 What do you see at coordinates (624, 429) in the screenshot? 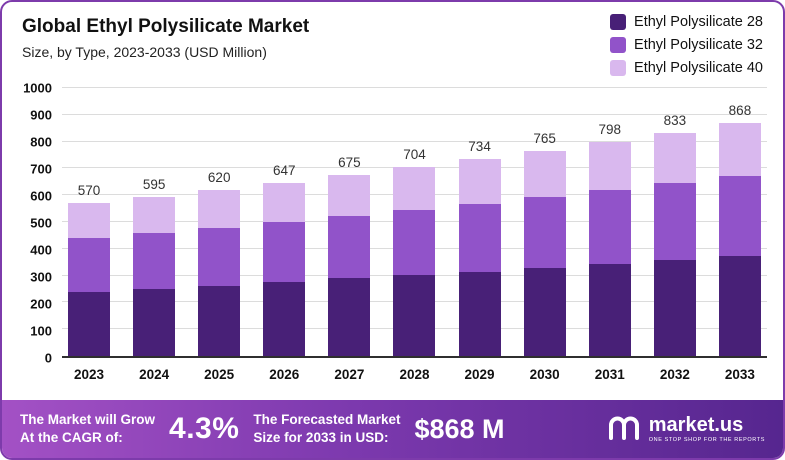
I see `marketus-logo-icon` at bounding box center [624, 429].